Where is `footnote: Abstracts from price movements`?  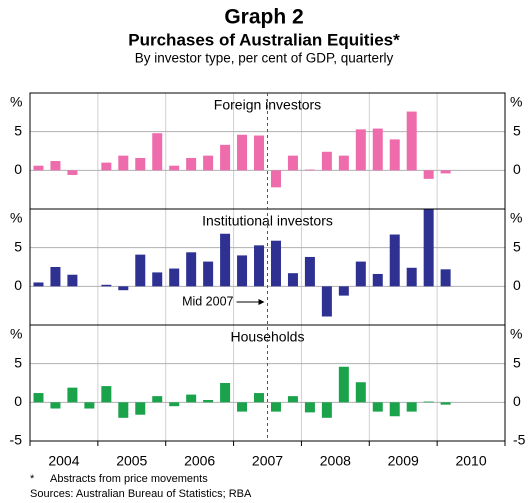 footnote: Abstracts from price movements is located at coordinates (129, 479).